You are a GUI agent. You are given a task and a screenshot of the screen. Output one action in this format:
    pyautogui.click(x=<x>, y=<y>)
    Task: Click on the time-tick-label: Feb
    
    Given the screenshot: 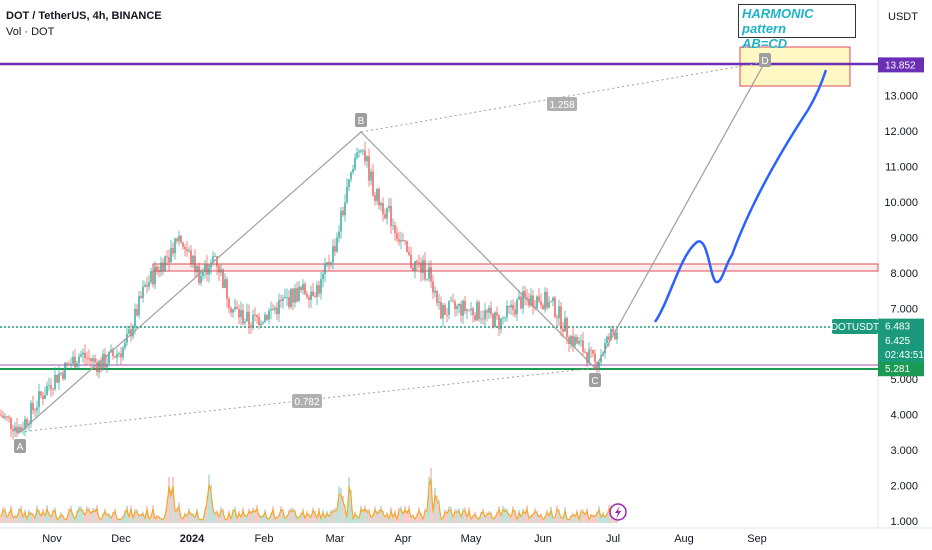 What is the action you would take?
    pyautogui.click(x=264, y=539)
    